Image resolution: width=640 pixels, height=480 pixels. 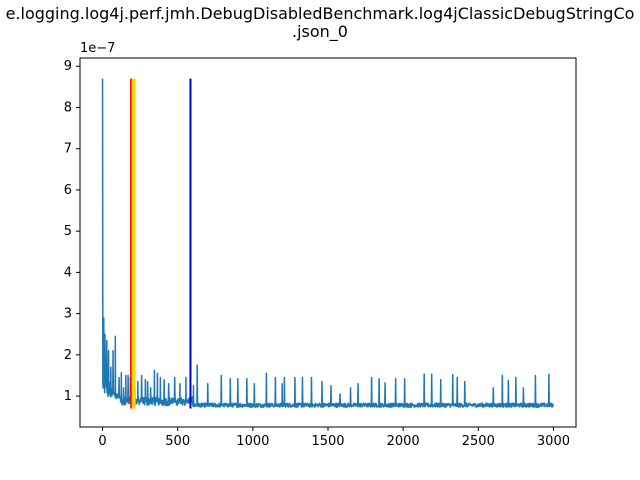 I want to click on y-axis: 1 2 3 4 5 6 7 8 9, so click(x=72, y=231).